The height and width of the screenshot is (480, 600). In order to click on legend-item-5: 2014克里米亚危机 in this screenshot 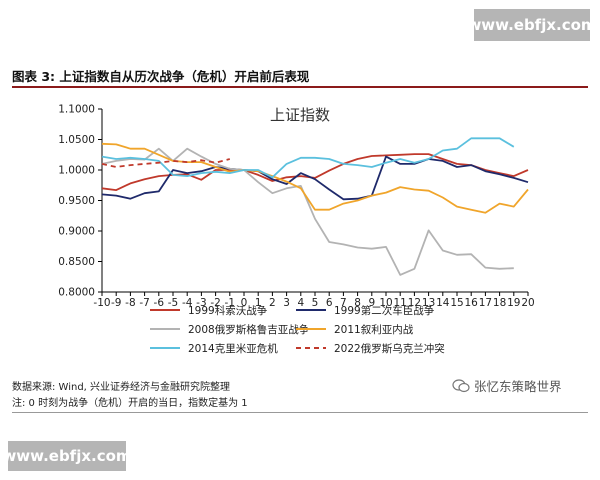, I will do `click(214, 348)`.